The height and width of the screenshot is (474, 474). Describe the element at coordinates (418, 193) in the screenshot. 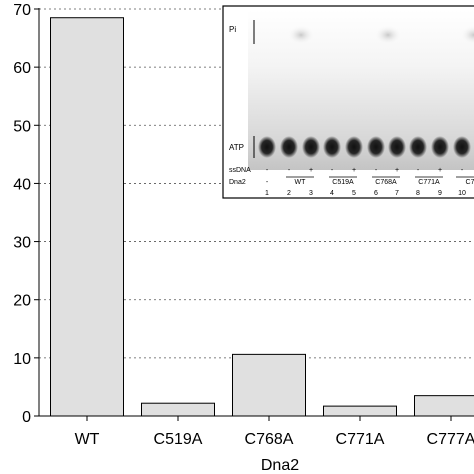

I see `lane-number: 8` at that location.